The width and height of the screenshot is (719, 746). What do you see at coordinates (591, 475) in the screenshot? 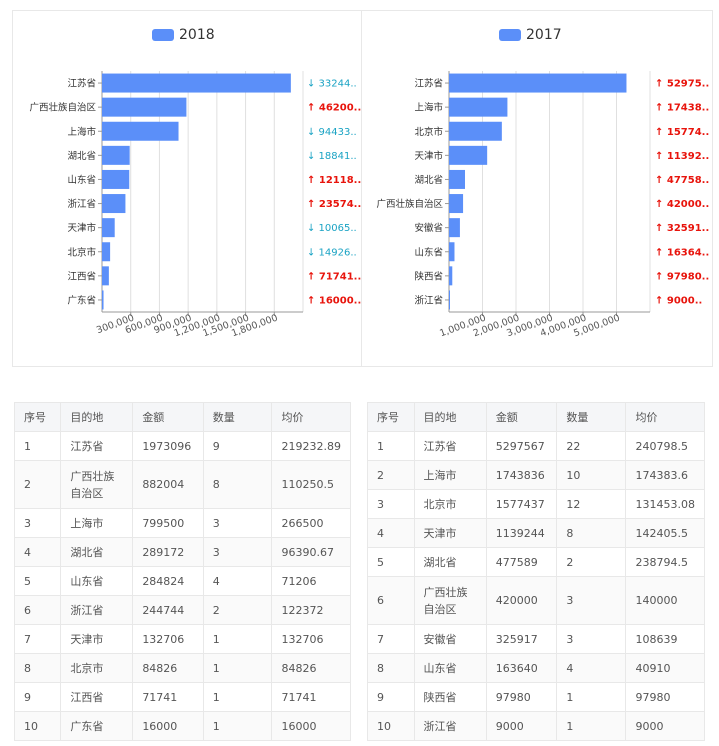
I see `table-cell: 10` at bounding box center [591, 475].